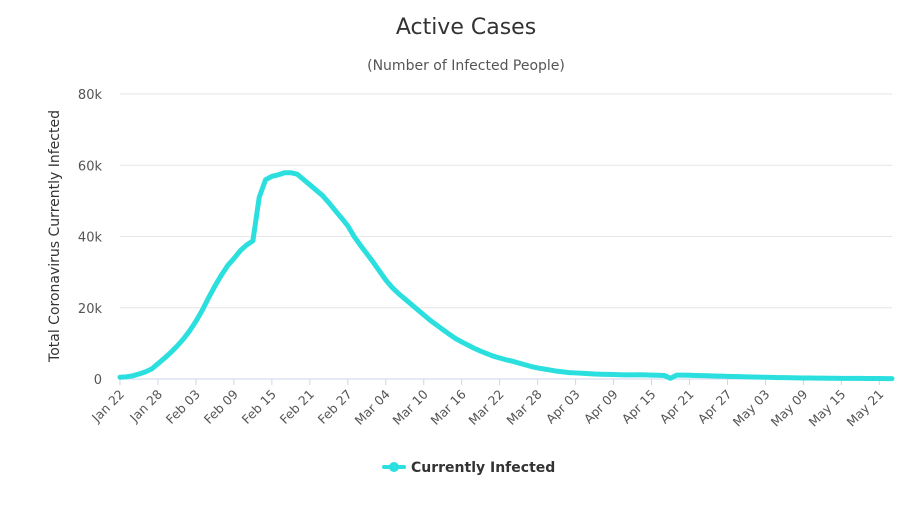 This screenshot has width=920, height=510. Describe the element at coordinates (90, 309) in the screenshot. I see `y-tick-label: 20k` at that location.